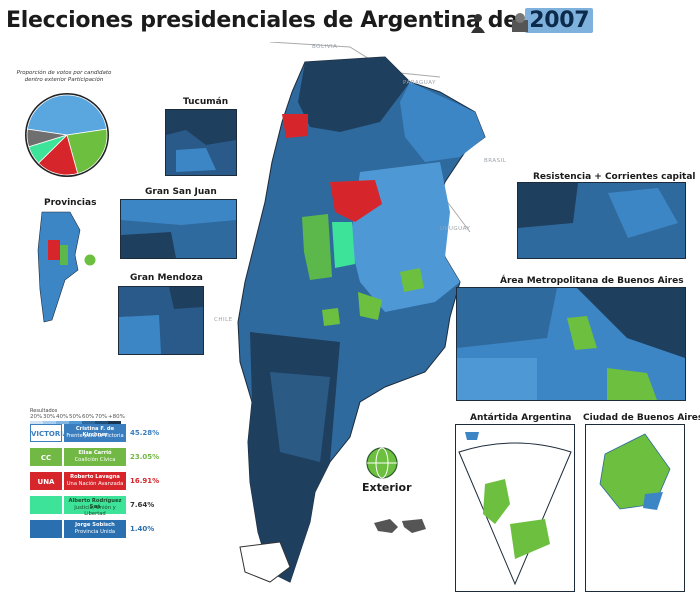  What do you see at coordinates (116, 417) in the screenshot?
I see `legend-scale-tick: +80%` at bounding box center [116, 417].